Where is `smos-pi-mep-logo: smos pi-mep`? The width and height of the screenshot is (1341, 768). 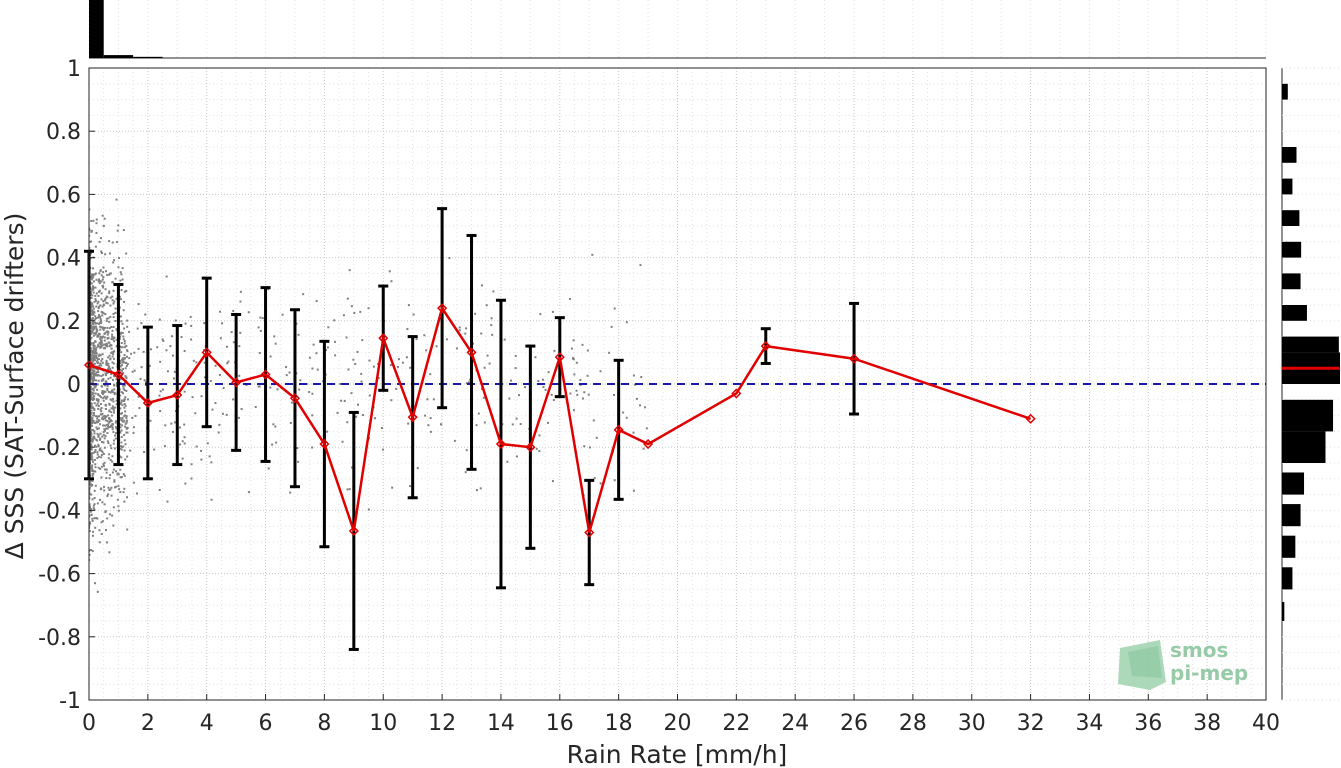 smos-pi-mep-logo: smos pi-mep is located at coordinates (1183, 664).